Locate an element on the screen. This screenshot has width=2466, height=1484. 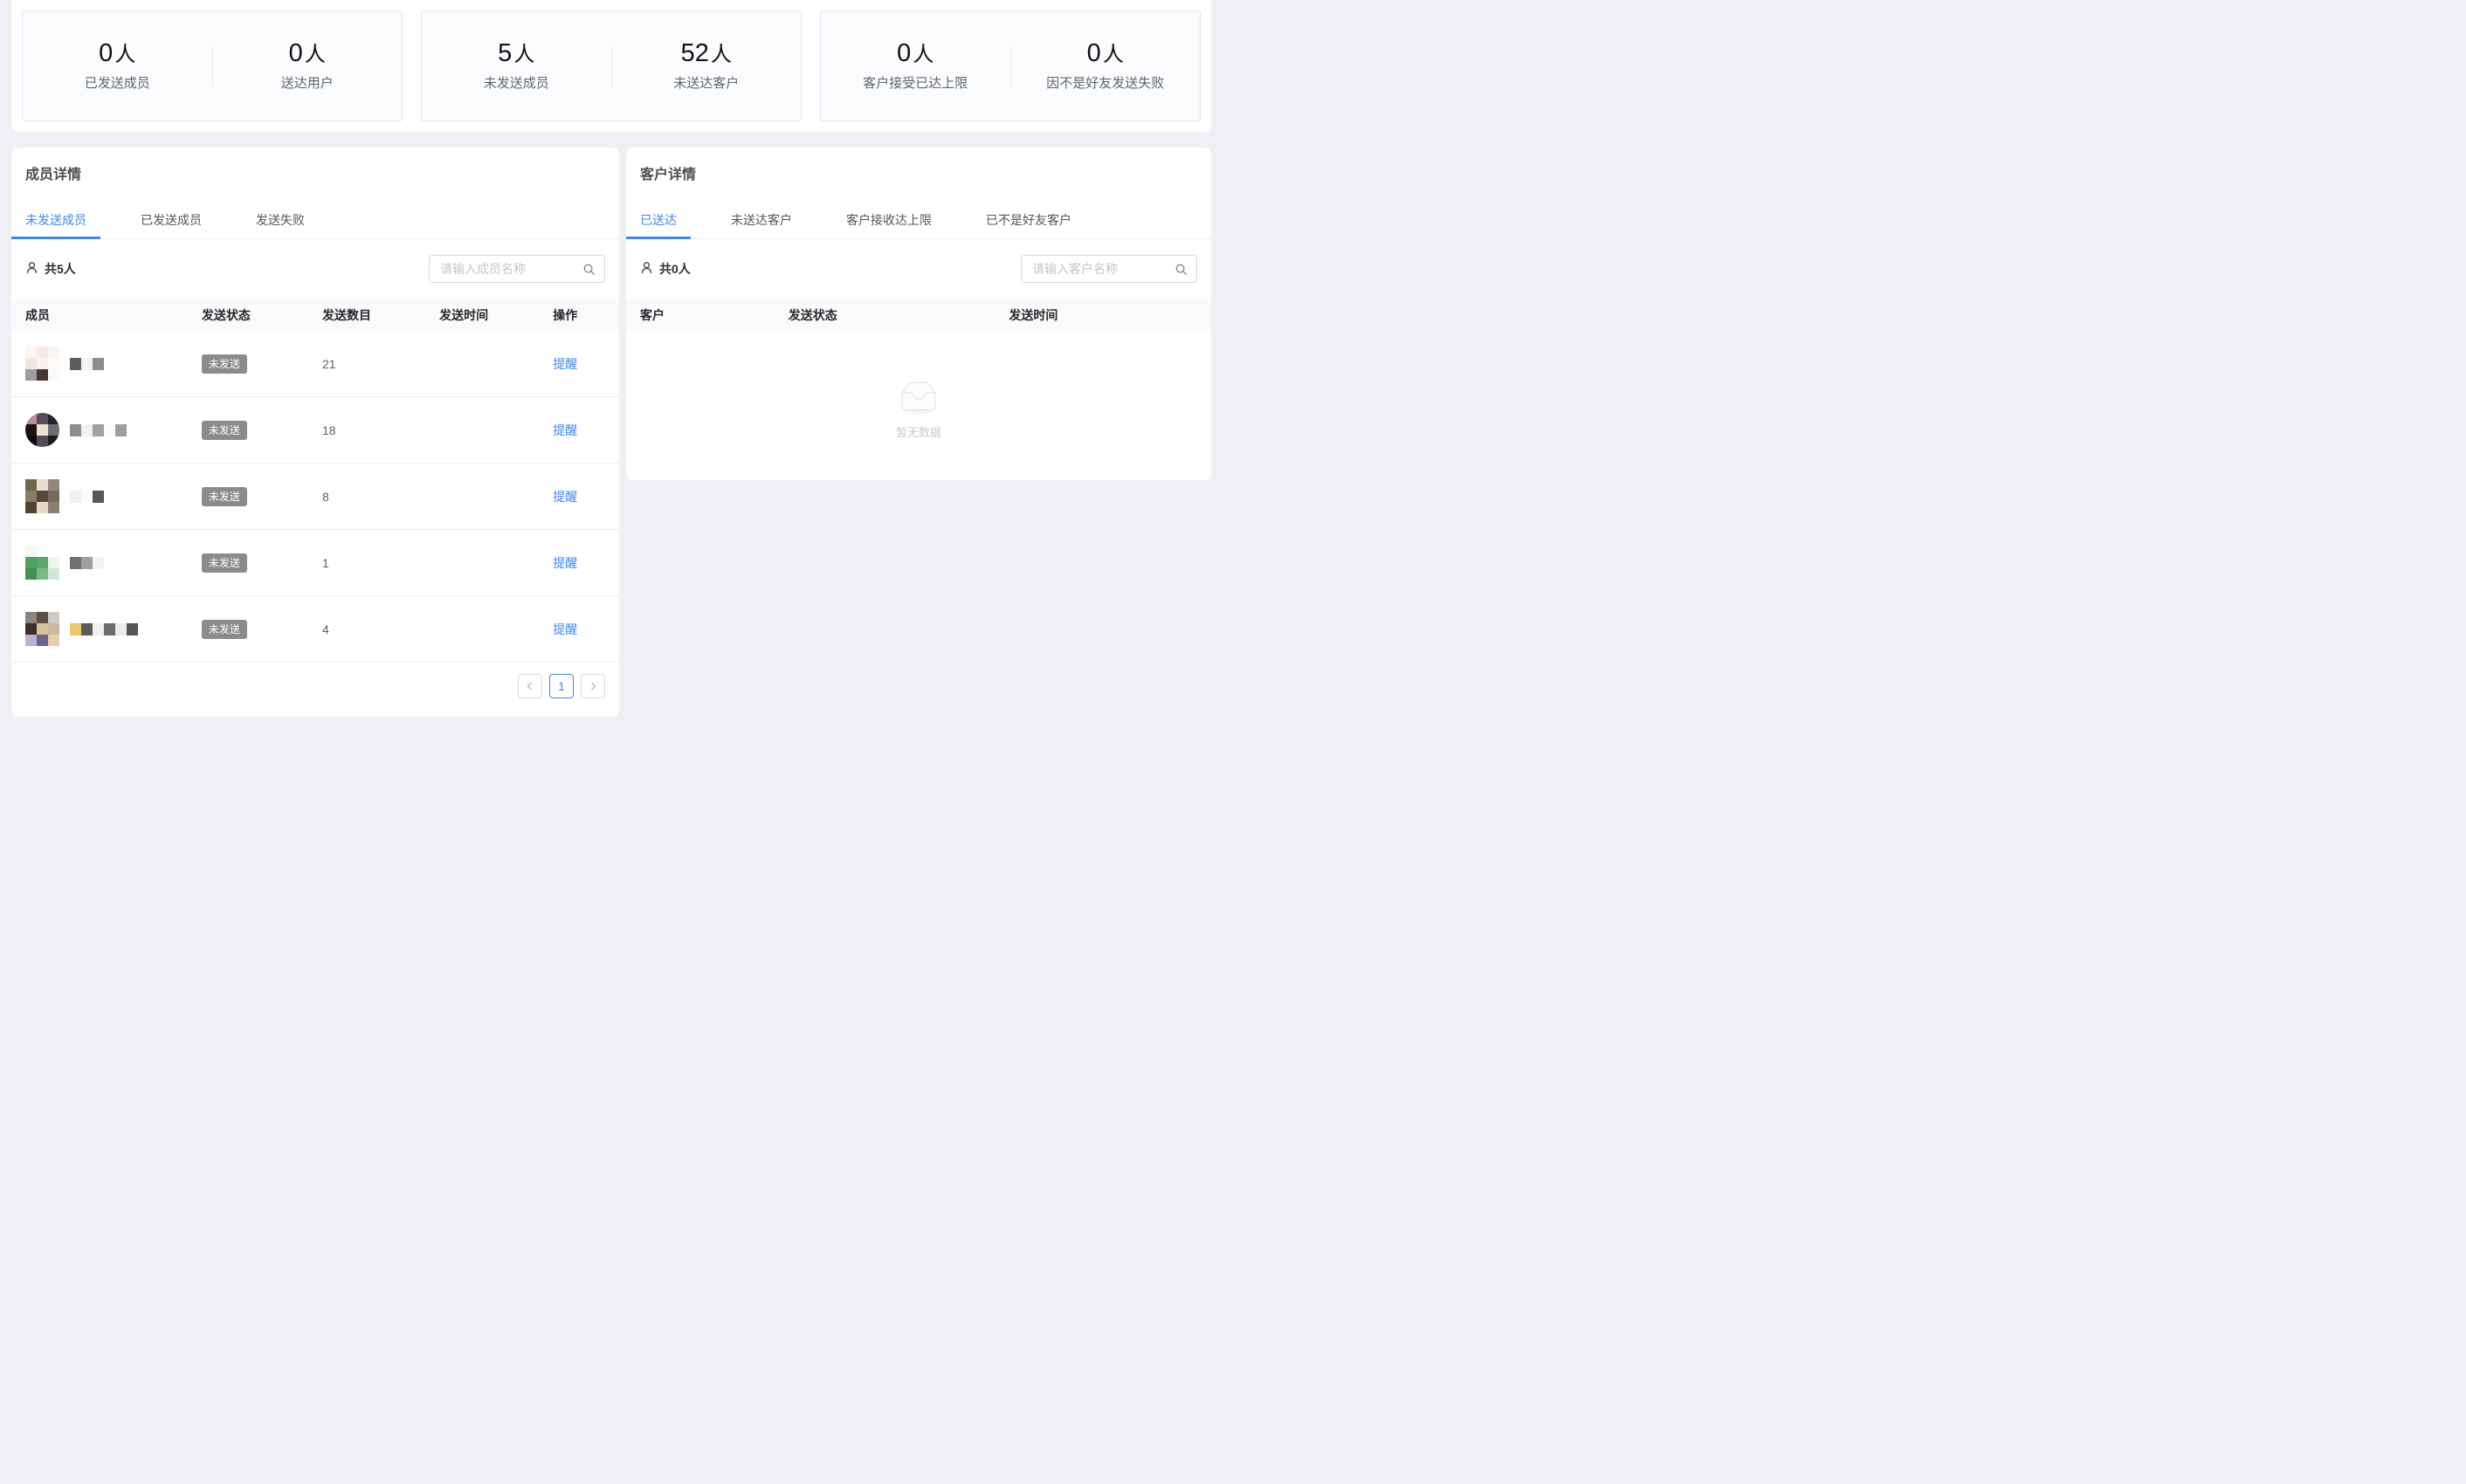
member-toolbar: 共5人 is located at coordinates (315, 269).